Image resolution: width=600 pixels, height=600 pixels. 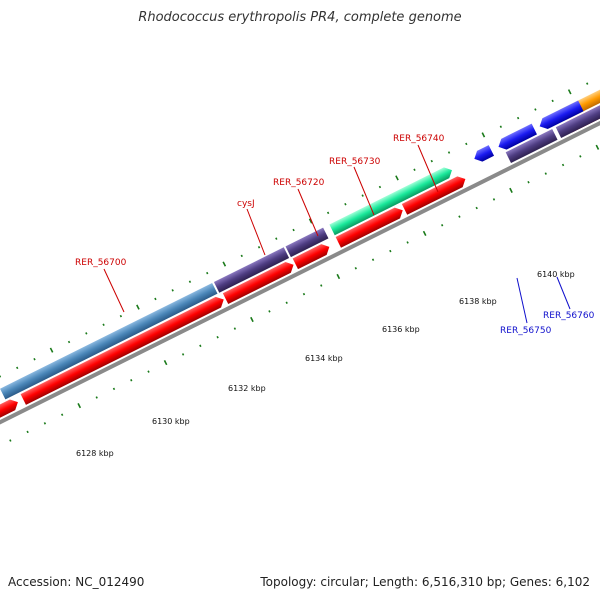 I want to click on label-rer-56740: RER_56740, so click(x=419, y=139).